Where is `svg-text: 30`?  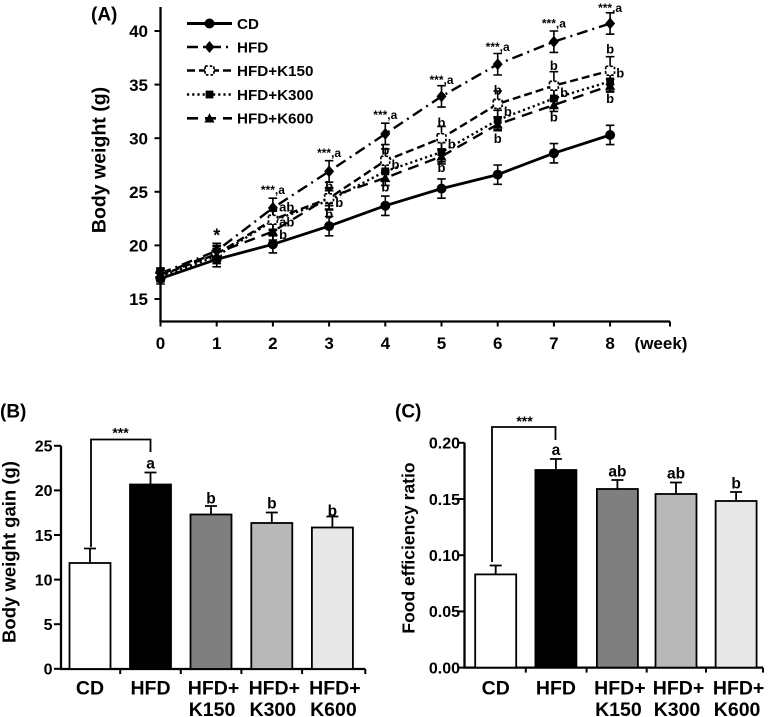
svg-text: 30 is located at coordinates (138, 138).